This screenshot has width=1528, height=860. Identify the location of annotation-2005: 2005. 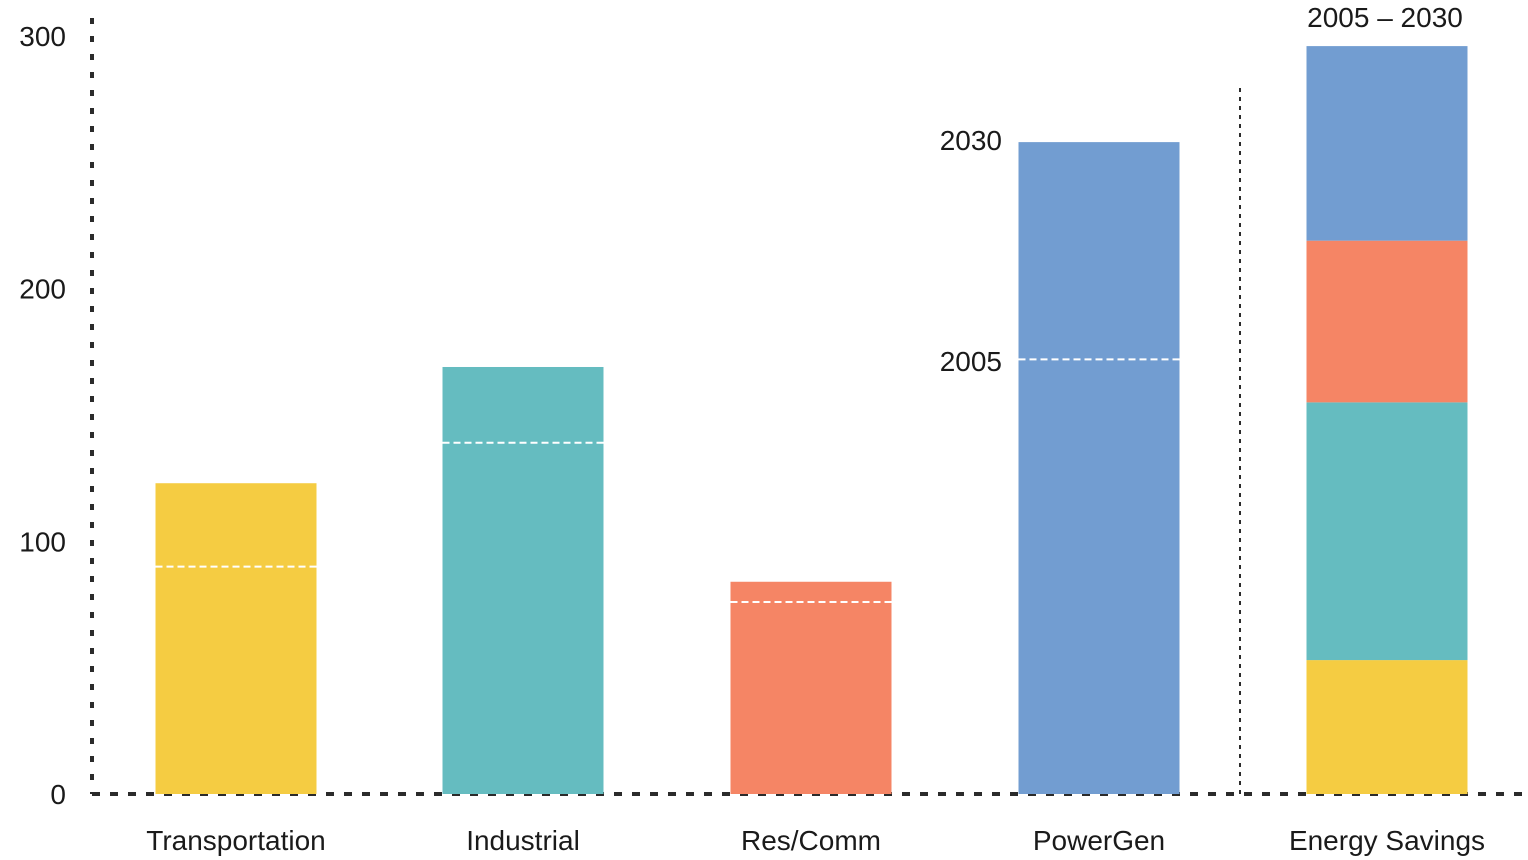
(971, 361).